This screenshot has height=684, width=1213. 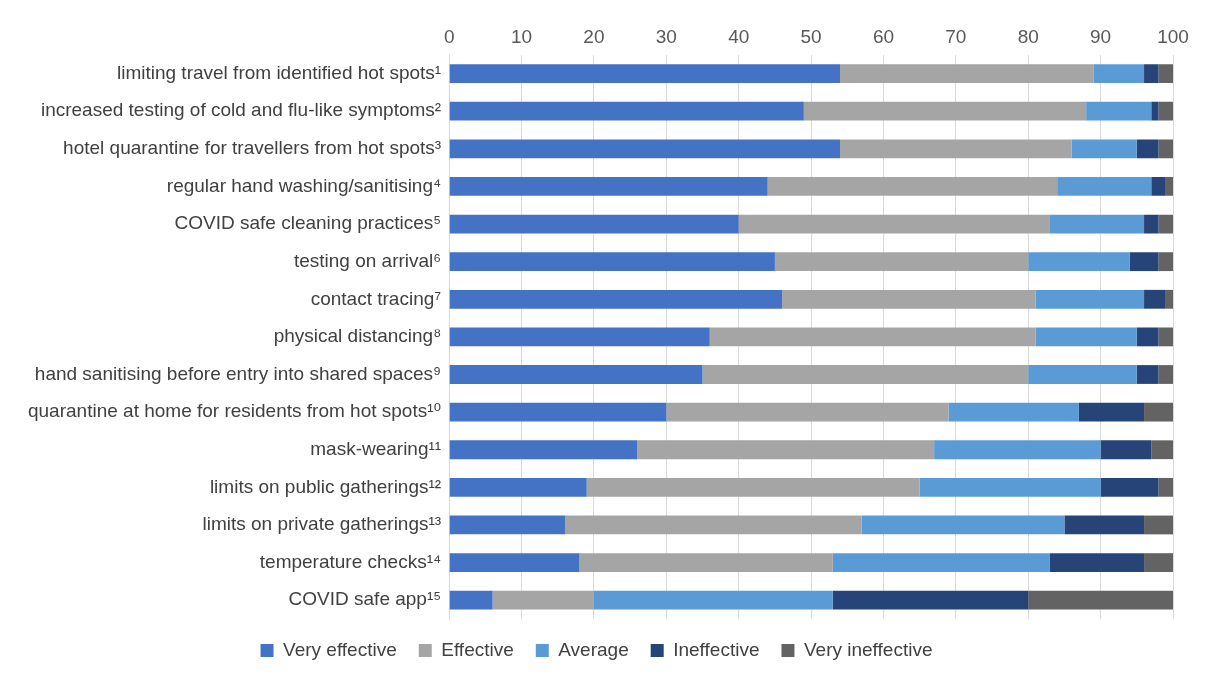 What do you see at coordinates (1173, 36) in the screenshot?
I see `x-tick-label: 100` at bounding box center [1173, 36].